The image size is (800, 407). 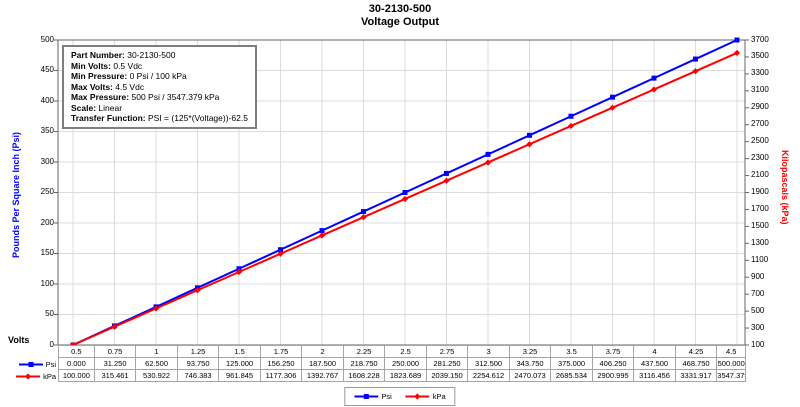 What do you see at coordinates (758, 276) in the screenshot?
I see `right-axis-tick-label: 900` at bounding box center [758, 276].